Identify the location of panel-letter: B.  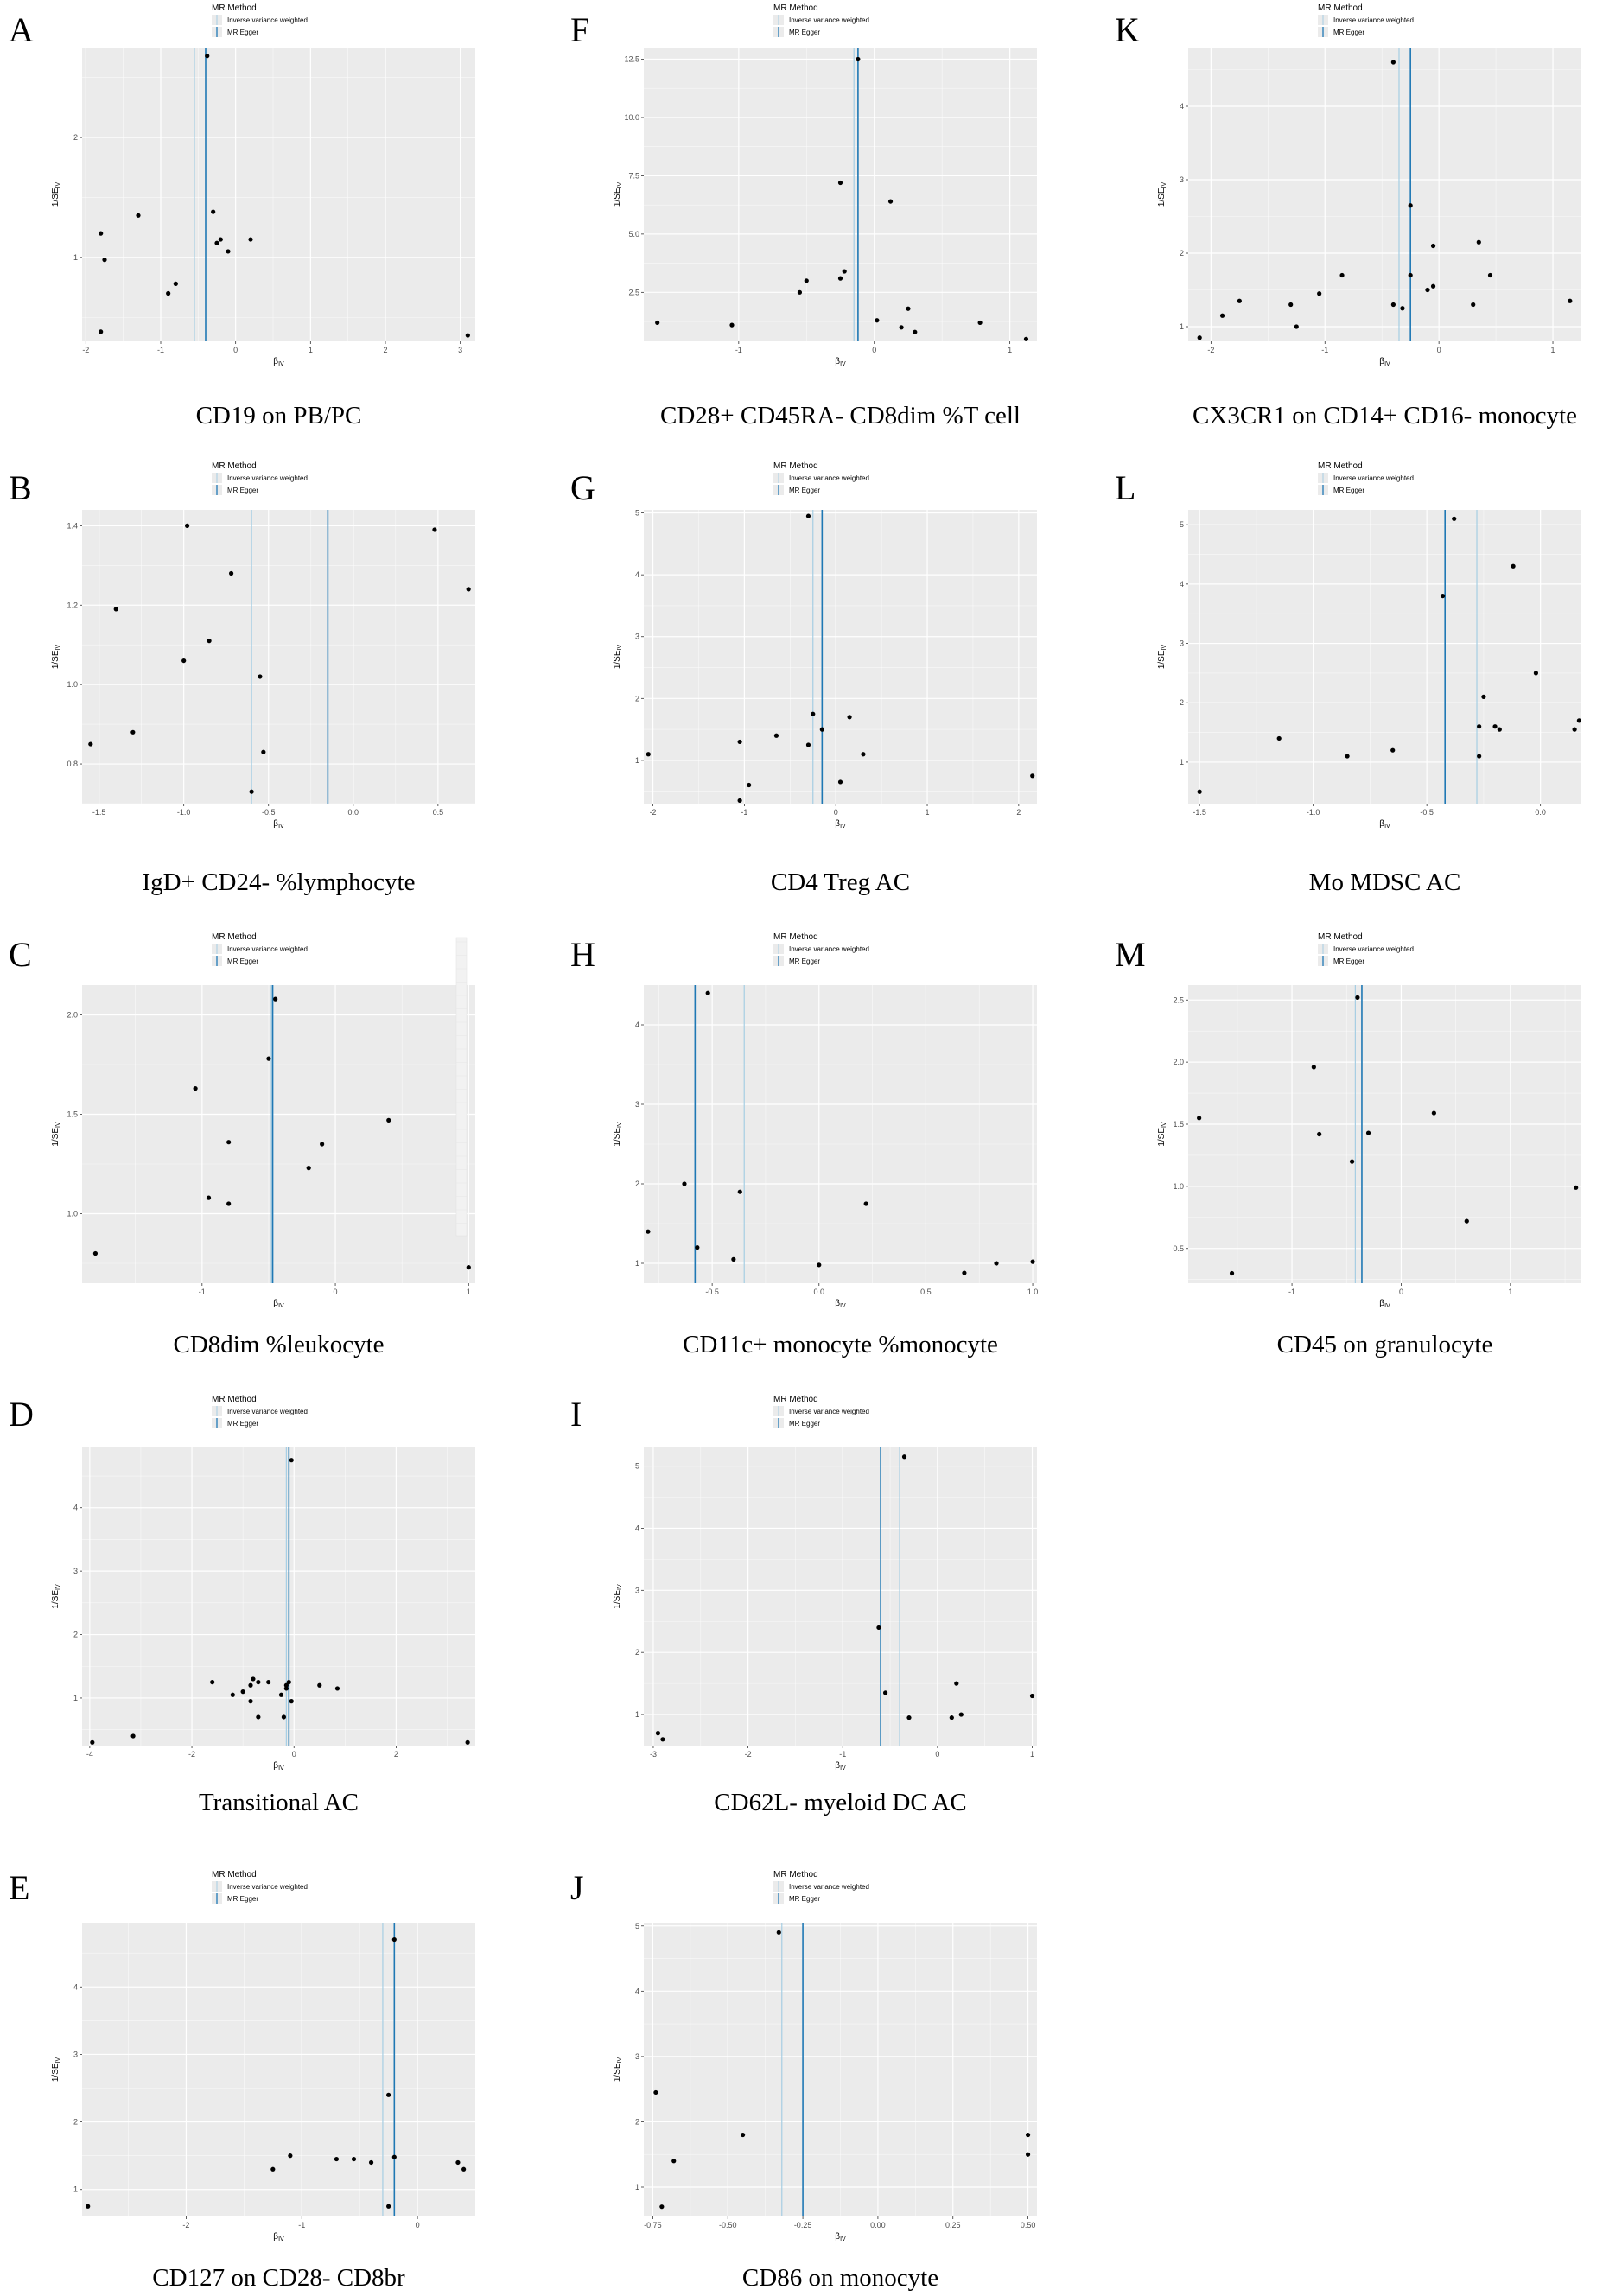
(20, 487).